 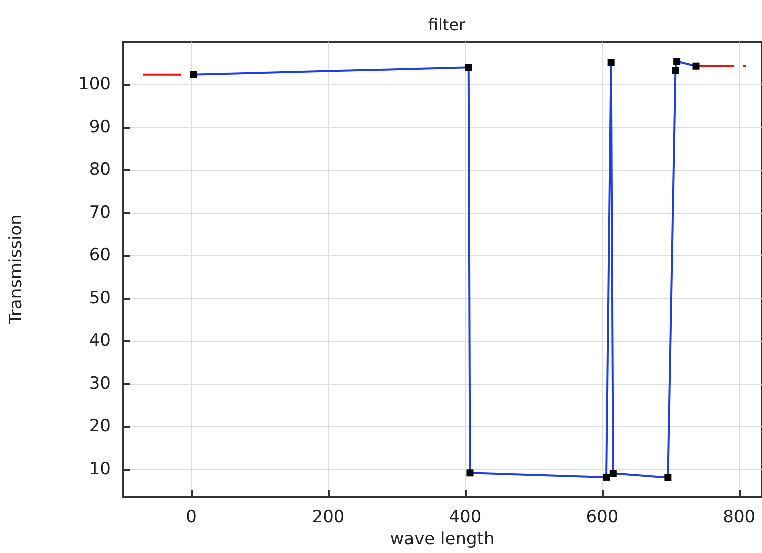 What do you see at coordinates (602, 518) in the screenshot?
I see `x-tick-label: 600` at bounding box center [602, 518].